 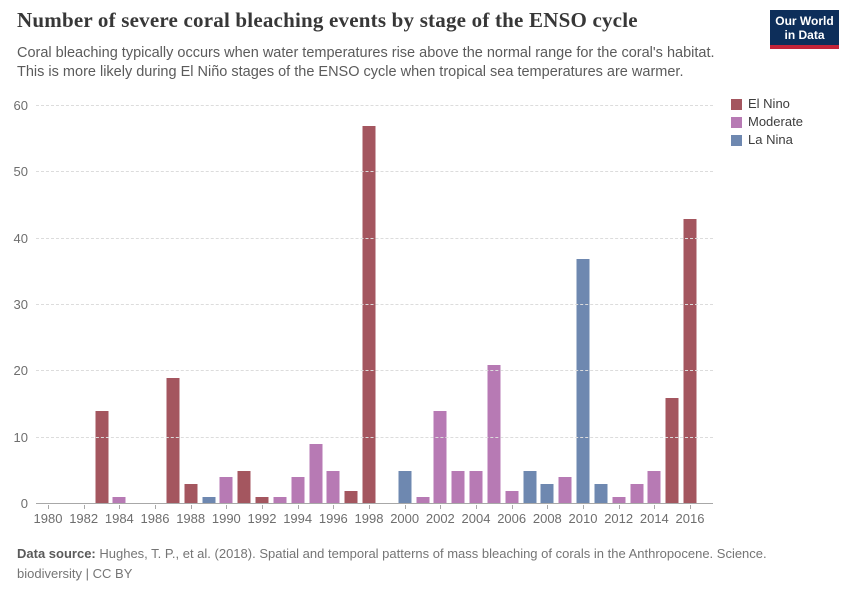 I want to click on bar-2006, so click(x=512, y=497).